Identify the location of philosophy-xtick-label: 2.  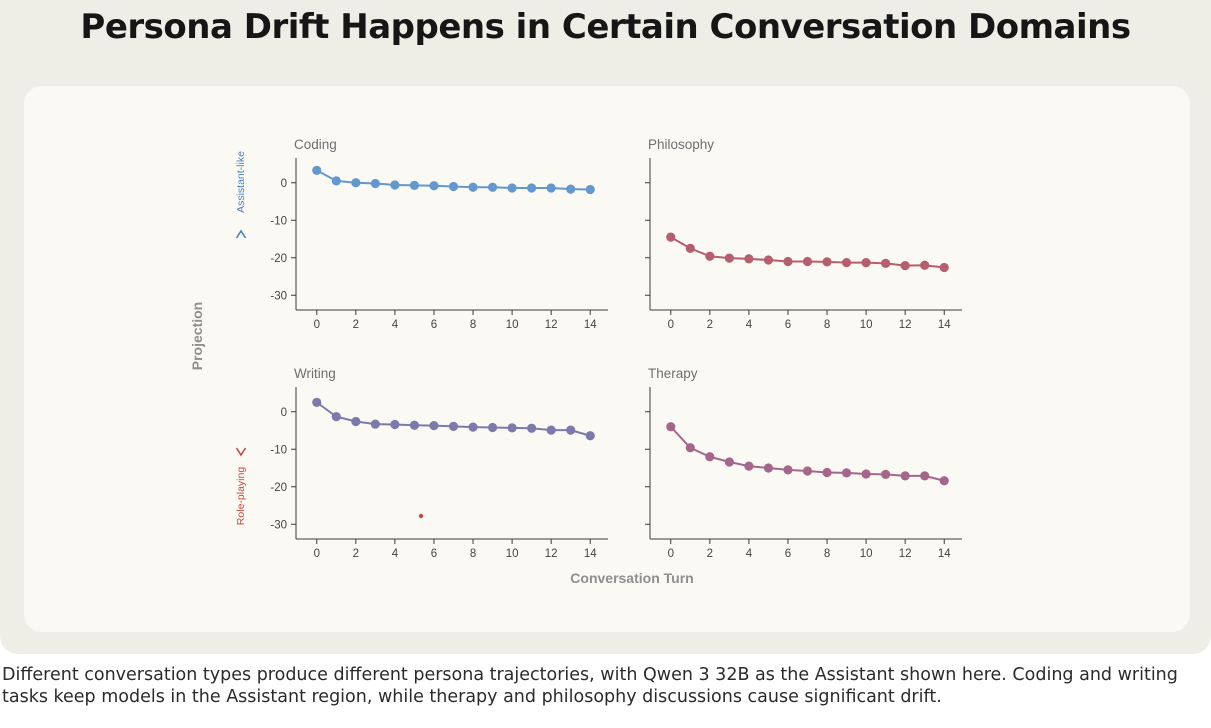
(710, 325).